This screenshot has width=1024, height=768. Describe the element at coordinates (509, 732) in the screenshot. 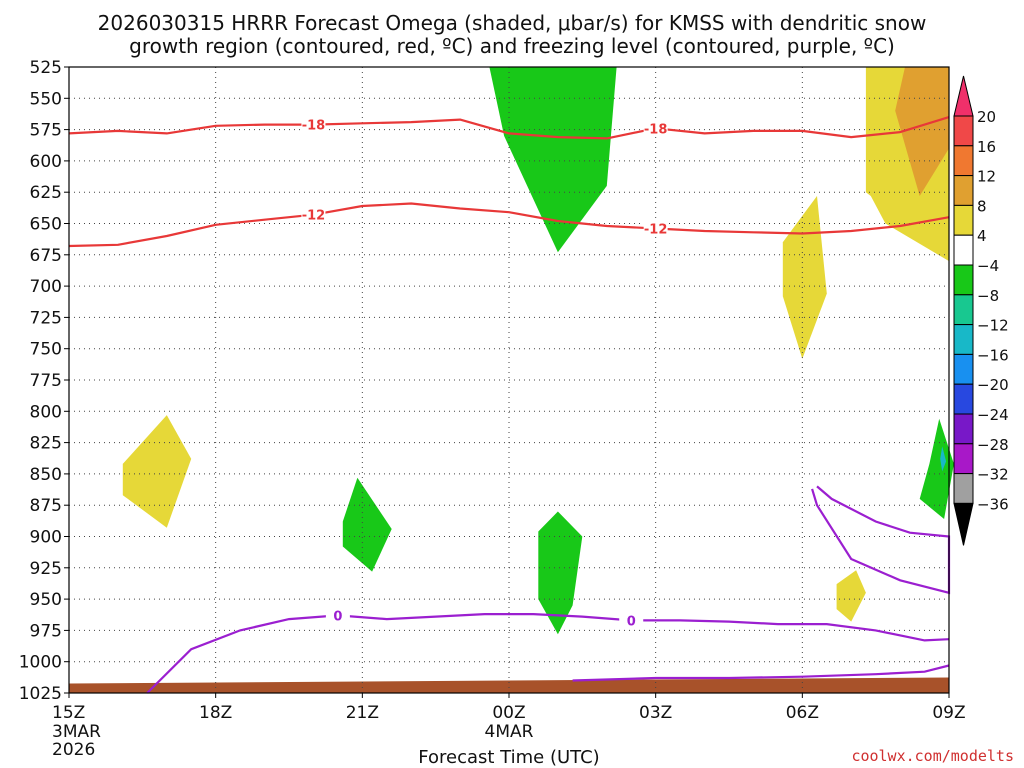

I see `x-tick-sublabel-00Z-1: 4MAR` at that location.